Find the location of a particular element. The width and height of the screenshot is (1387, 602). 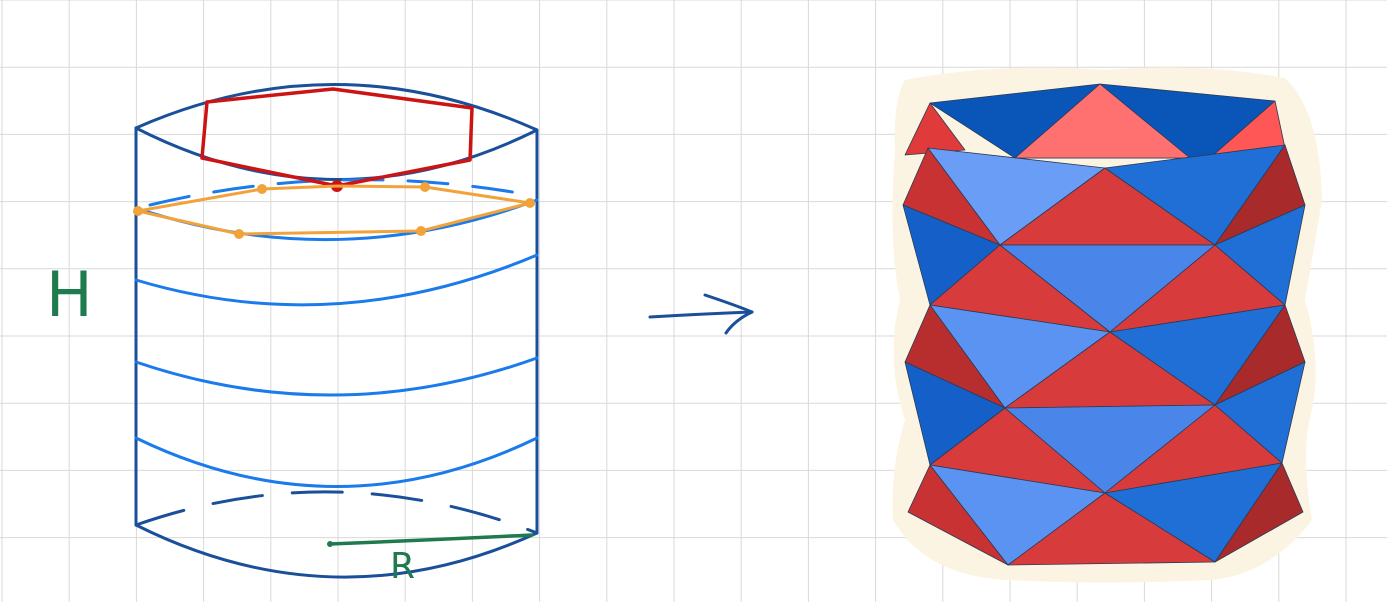

cylinder-top-ellipse is located at coordinates (336, 132).